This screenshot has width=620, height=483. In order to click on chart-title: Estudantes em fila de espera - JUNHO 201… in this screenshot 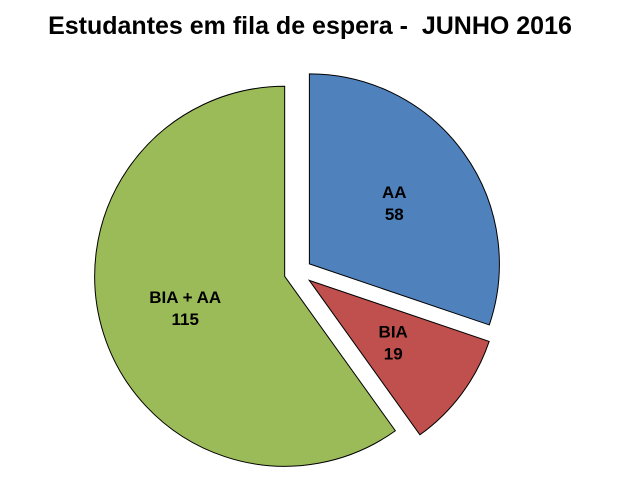, I will do `click(310, 26)`.